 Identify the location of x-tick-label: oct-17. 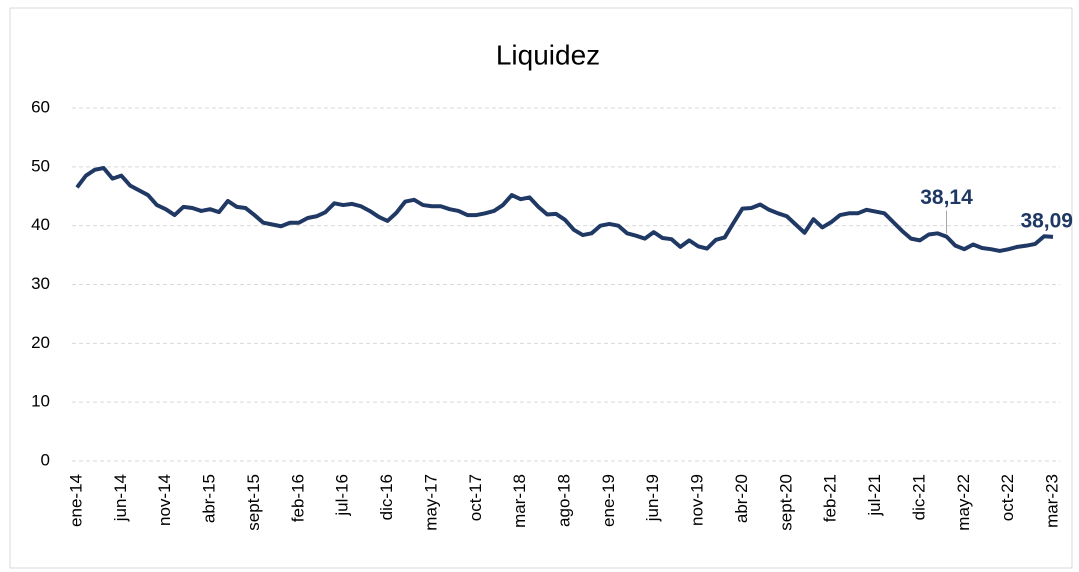
(475, 497).